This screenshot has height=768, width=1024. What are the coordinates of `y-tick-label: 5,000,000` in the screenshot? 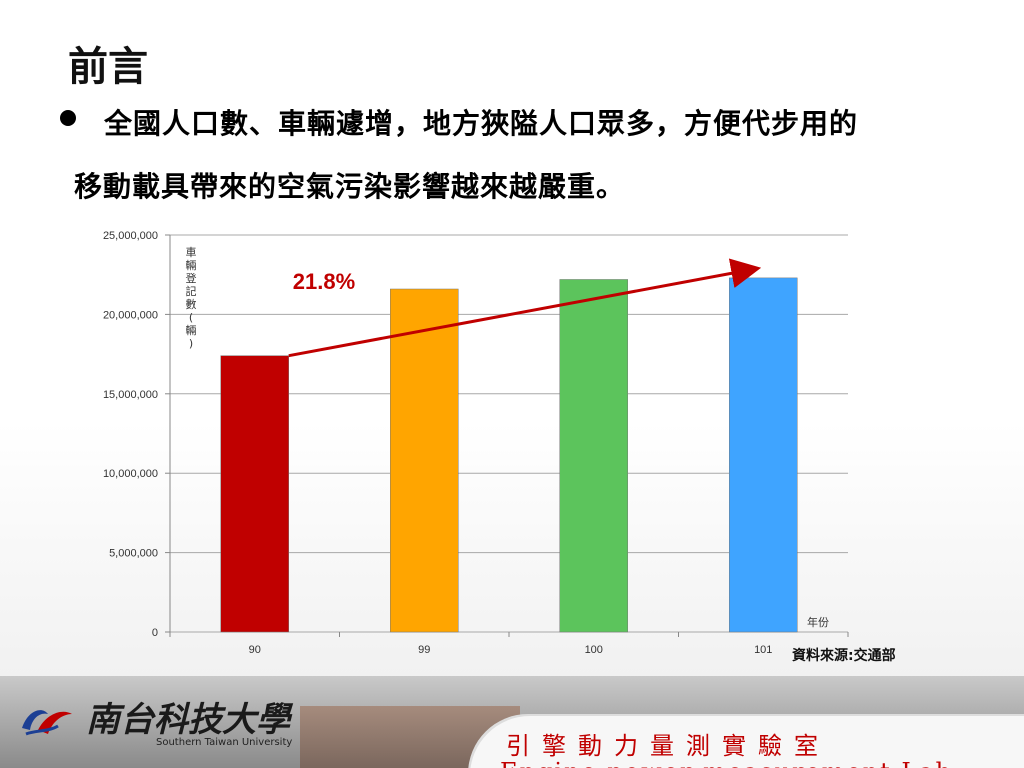 It's located at (133, 554).